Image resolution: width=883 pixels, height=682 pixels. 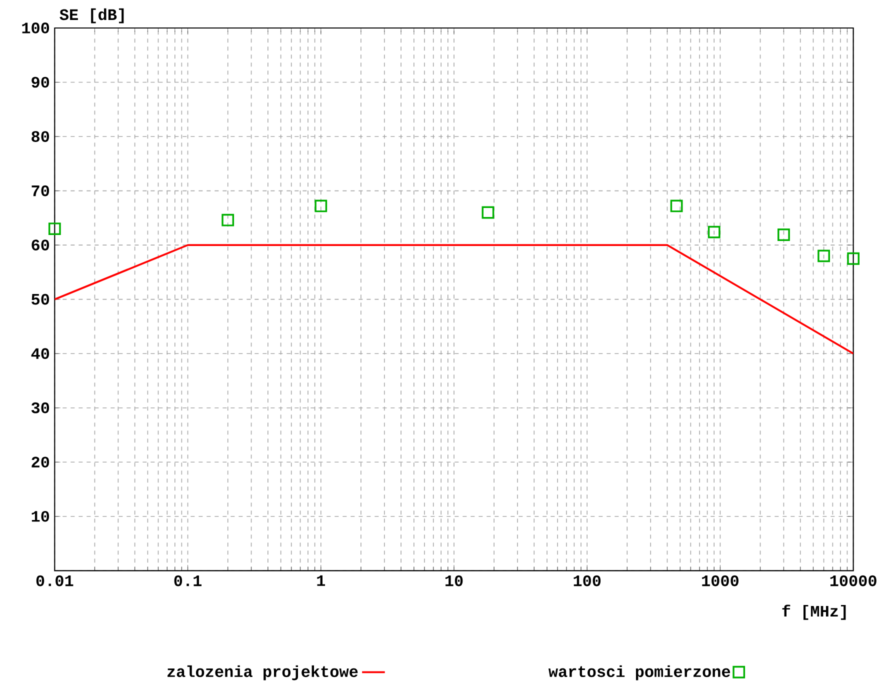 What do you see at coordinates (41, 82) in the screenshot?
I see `y-tick-label: 90` at bounding box center [41, 82].